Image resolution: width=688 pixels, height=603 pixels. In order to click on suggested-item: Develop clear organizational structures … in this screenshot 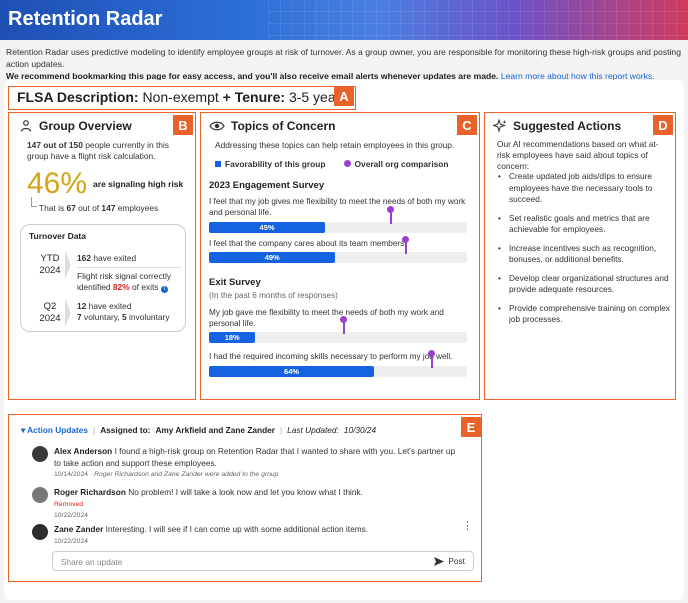, I will do `click(583, 284)`.